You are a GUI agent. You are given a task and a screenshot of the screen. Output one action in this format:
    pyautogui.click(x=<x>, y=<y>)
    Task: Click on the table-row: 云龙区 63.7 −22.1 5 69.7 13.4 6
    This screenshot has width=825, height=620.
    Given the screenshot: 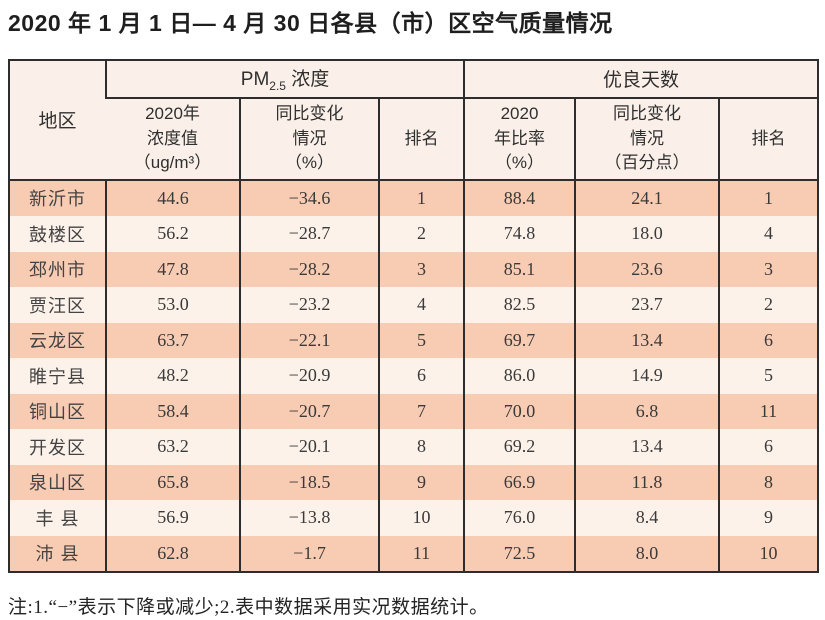 What is the action you would take?
    pyautogui.click(x=414, y=340)
    